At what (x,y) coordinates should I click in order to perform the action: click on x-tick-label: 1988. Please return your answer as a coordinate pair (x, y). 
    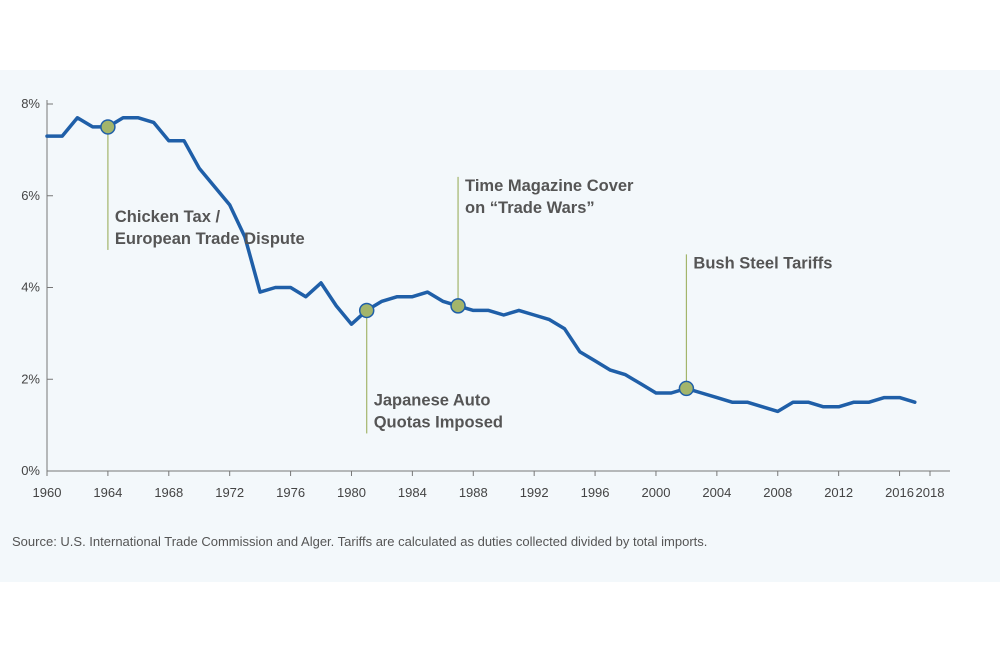
    Looking at the image, I should click on (473, 492).